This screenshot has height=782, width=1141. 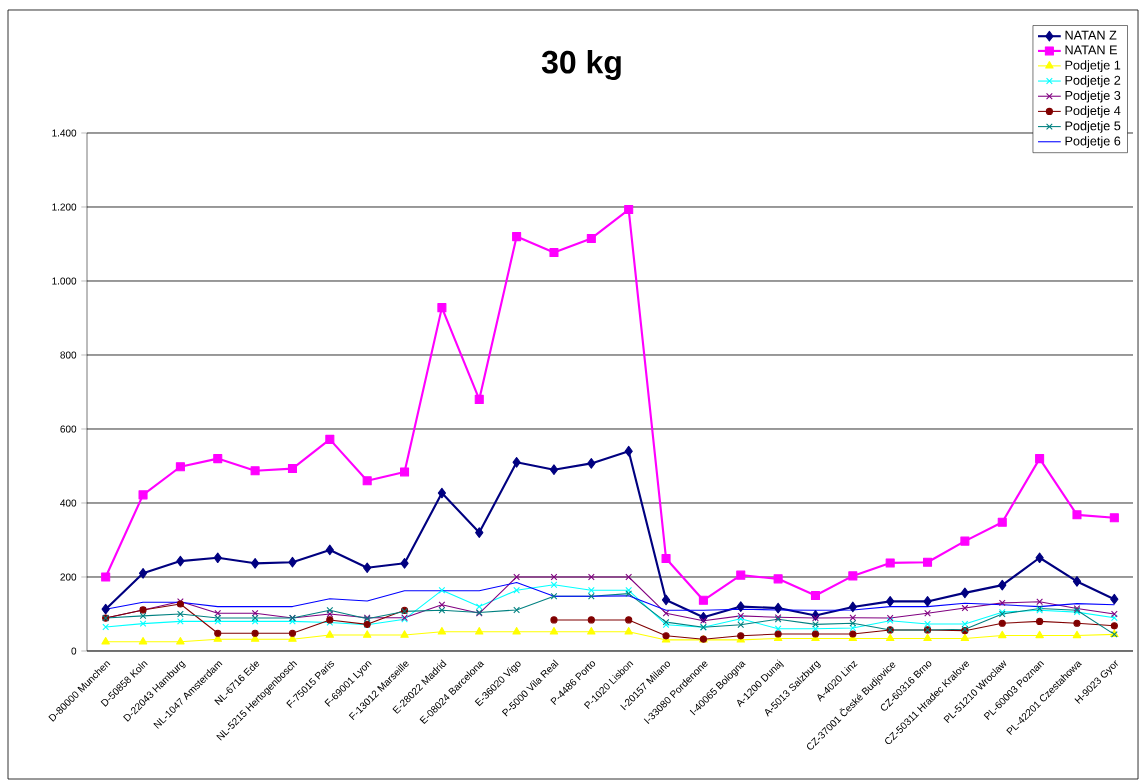 What do you see at coordinates (1093, 96) in the screenshot?
I see `legend-label: Podjetje 3` at bounding box center [1093, 96].